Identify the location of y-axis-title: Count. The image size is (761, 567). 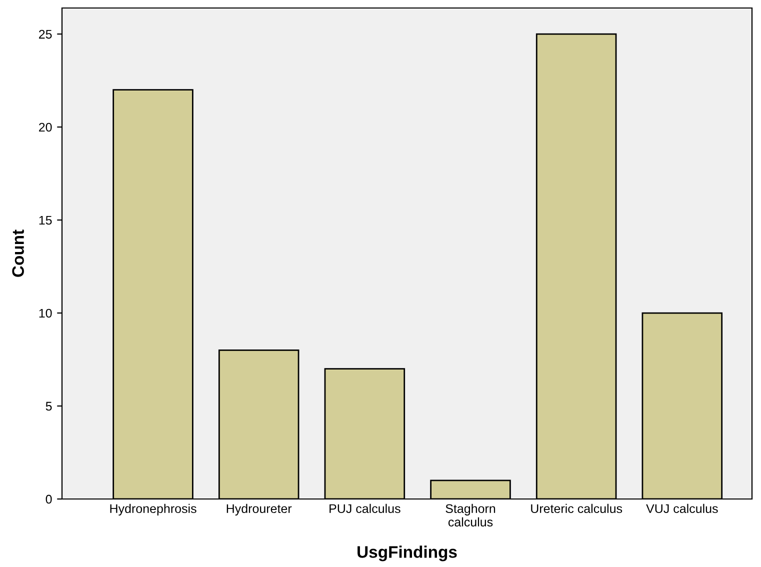
(18, 253).